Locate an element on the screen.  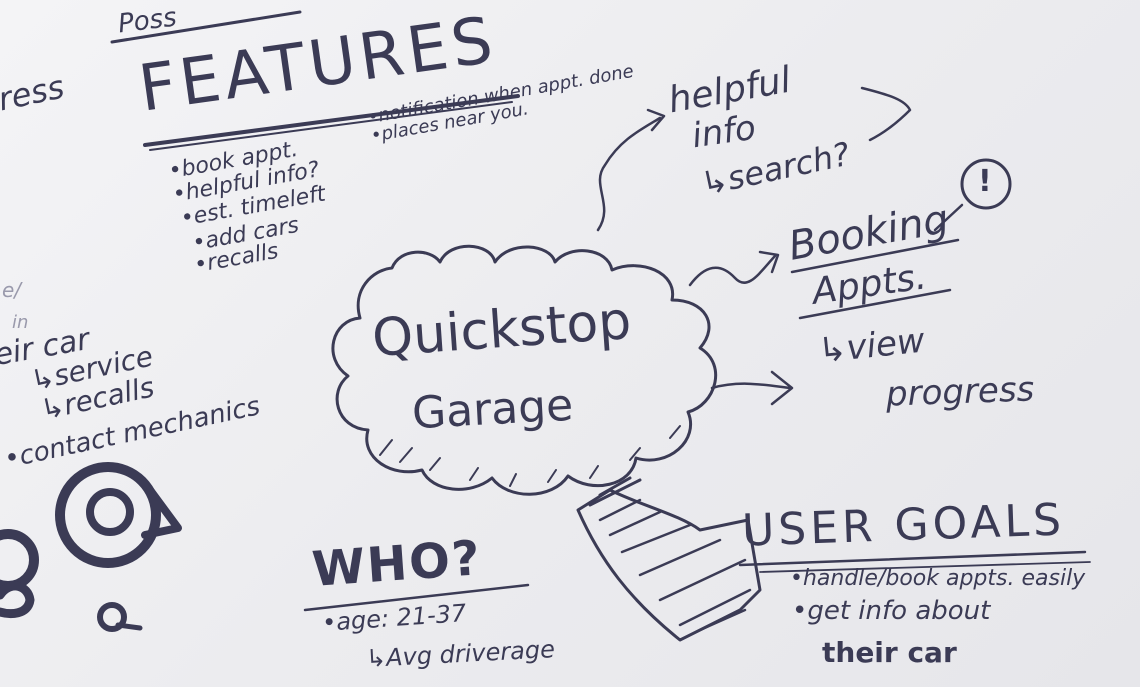
progress-arrow is located at coordinates (751, 386).